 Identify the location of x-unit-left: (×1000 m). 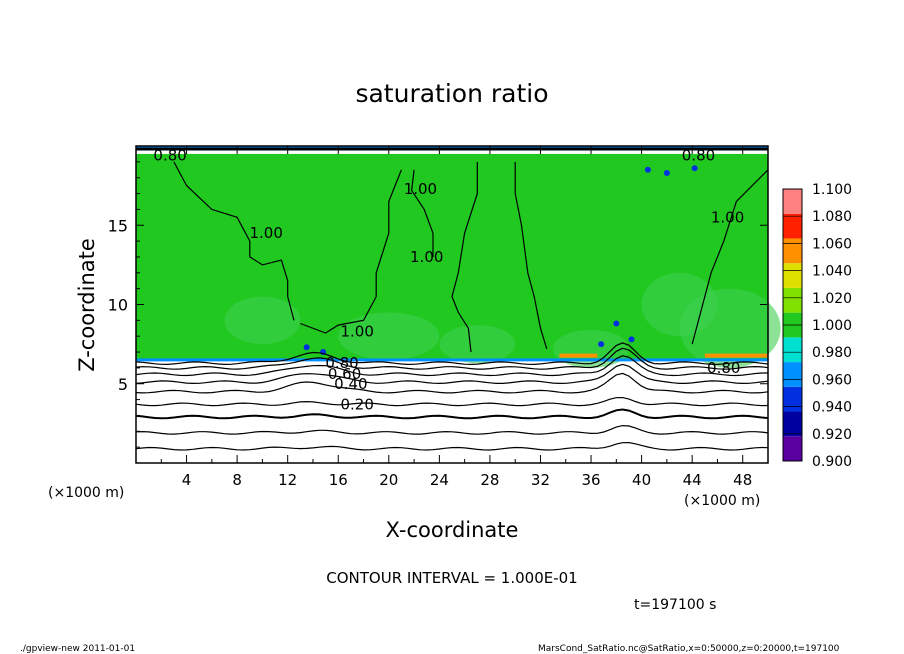
(86, 493).